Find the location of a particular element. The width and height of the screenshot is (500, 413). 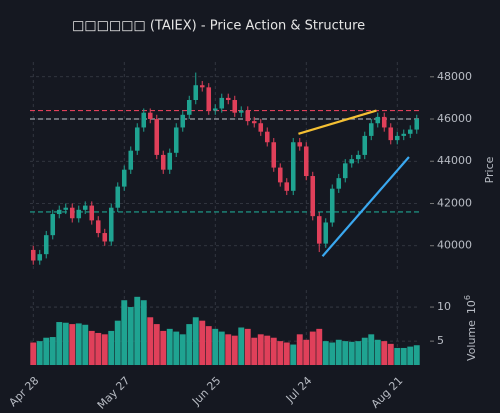

x-tick-label: Apr 28 is located at coordinates (23, 391).